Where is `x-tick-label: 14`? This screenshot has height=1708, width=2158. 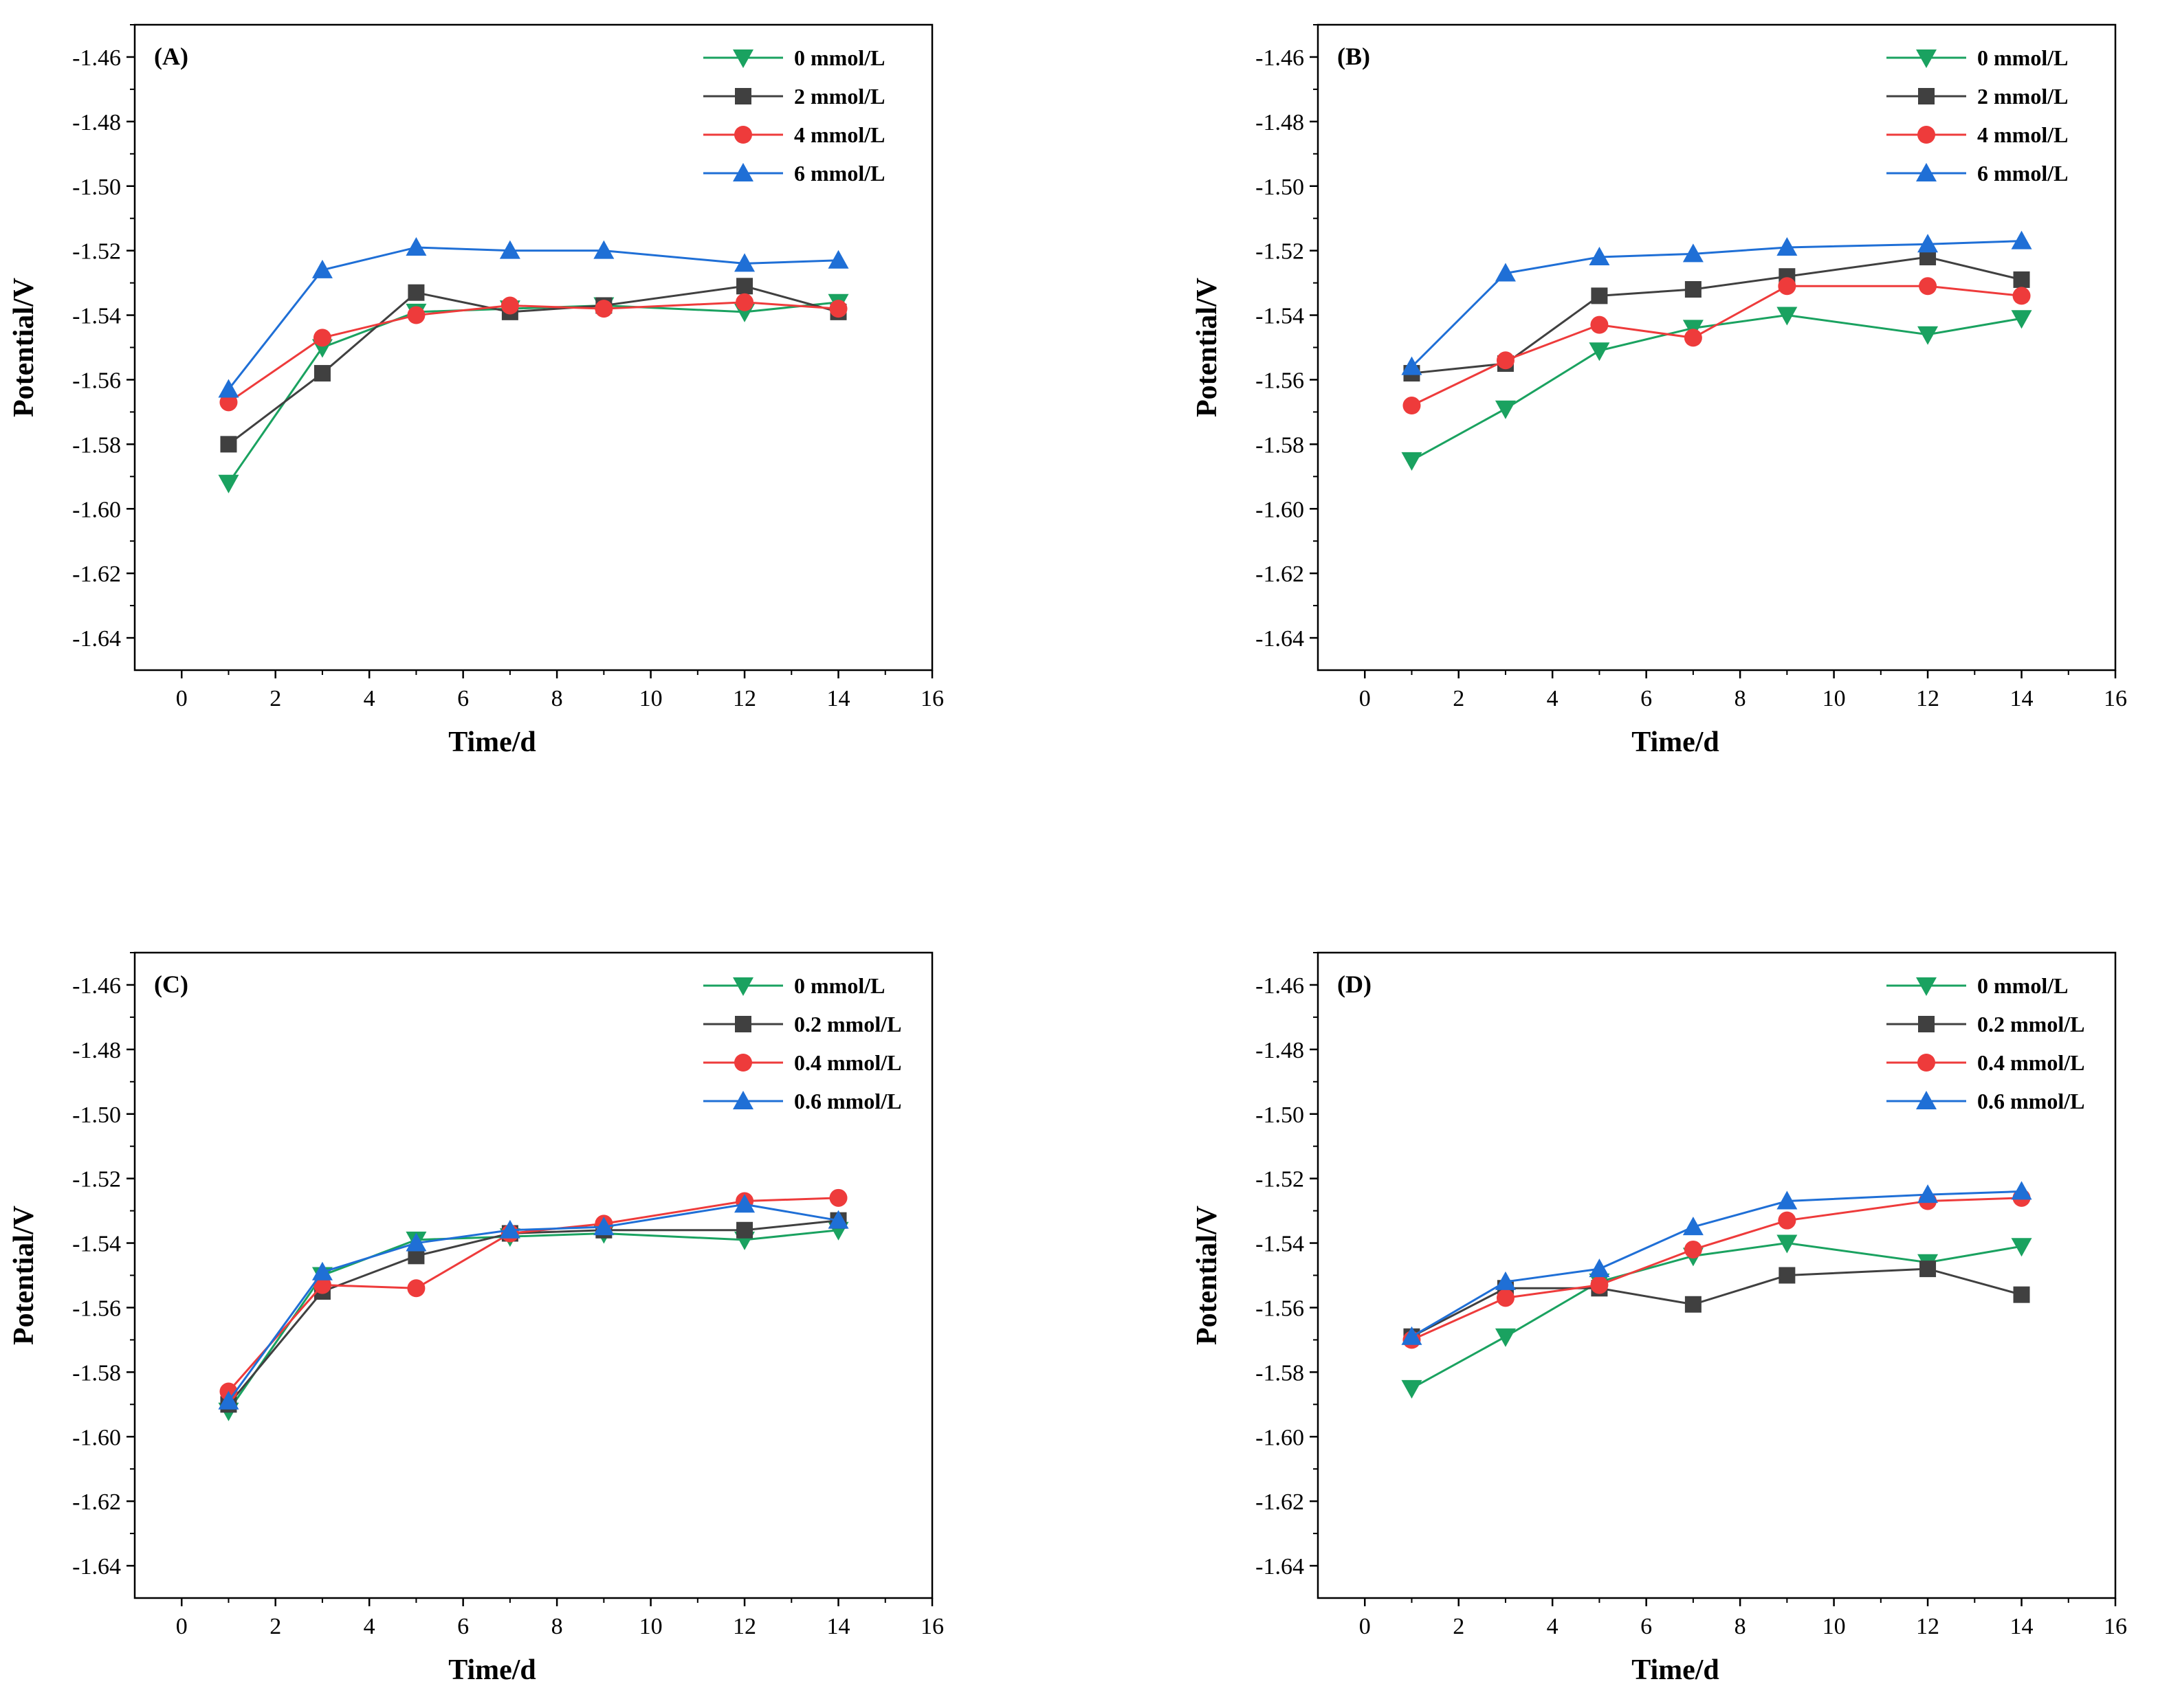 x-tick-label: 14 is located at coordinates (2022, 1626).